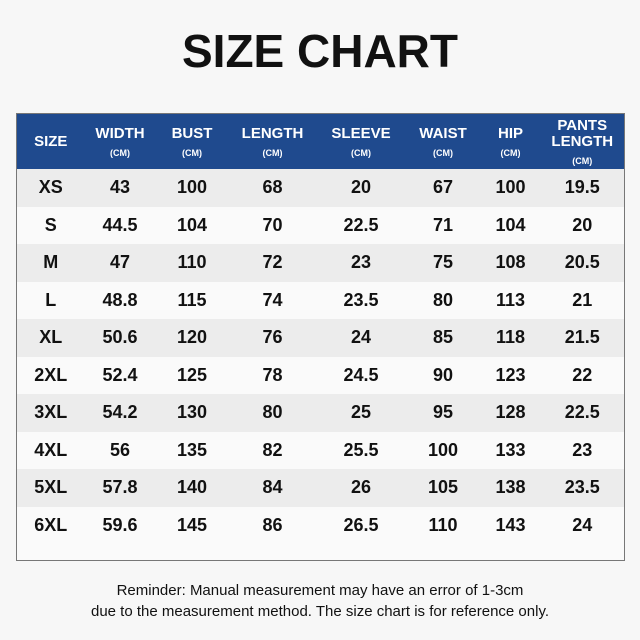  What do you see at coordinates (50, 533) in the screenshot?
I see `size-cell: 6XL` at bounding box center [50, 533].